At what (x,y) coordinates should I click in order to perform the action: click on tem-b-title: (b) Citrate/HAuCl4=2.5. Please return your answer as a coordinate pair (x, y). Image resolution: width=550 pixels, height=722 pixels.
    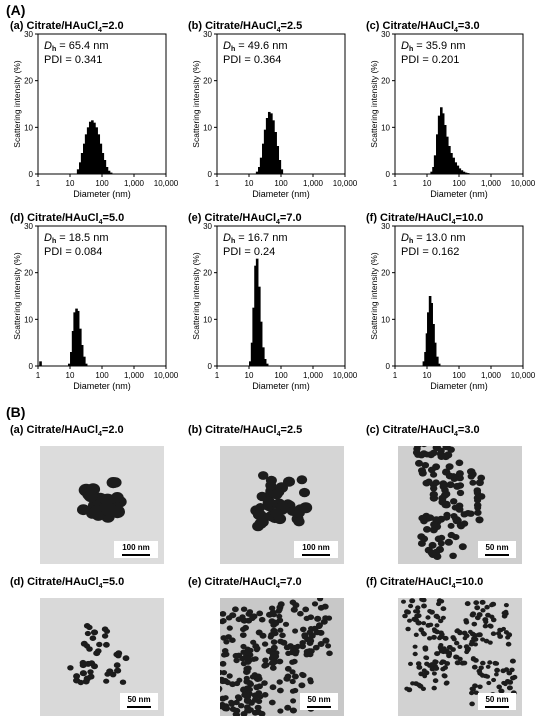
    Looking at the image, I should click on (245, 431).